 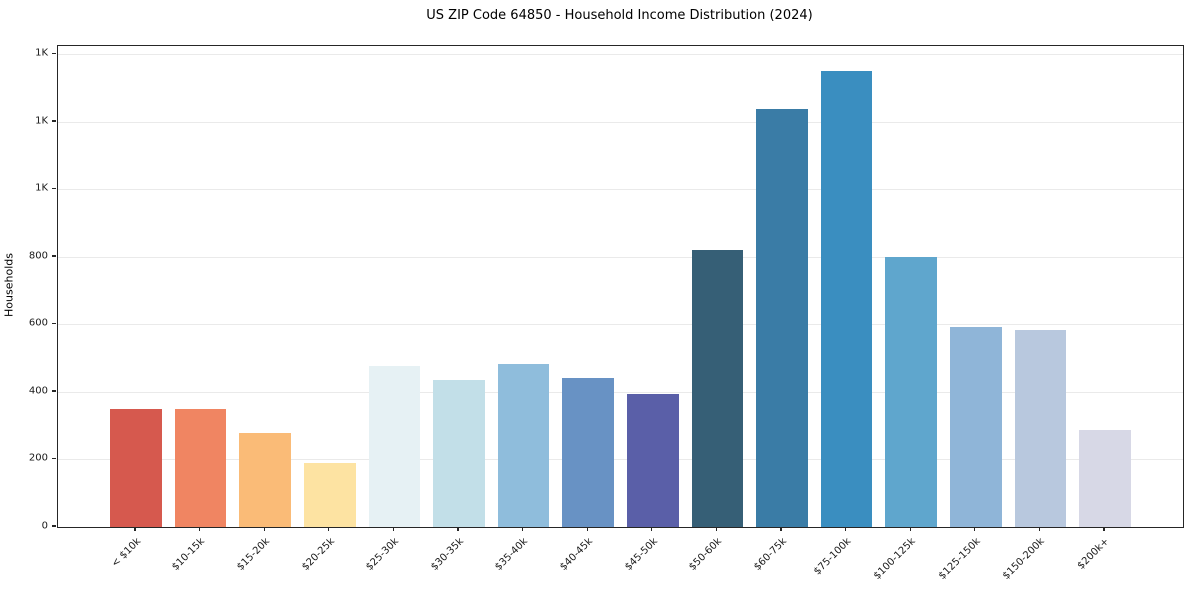 What do you see at coordinates (38, 391) in the screenshot?
I see `y-tick-label: 400` at bounding box center [38, 391].